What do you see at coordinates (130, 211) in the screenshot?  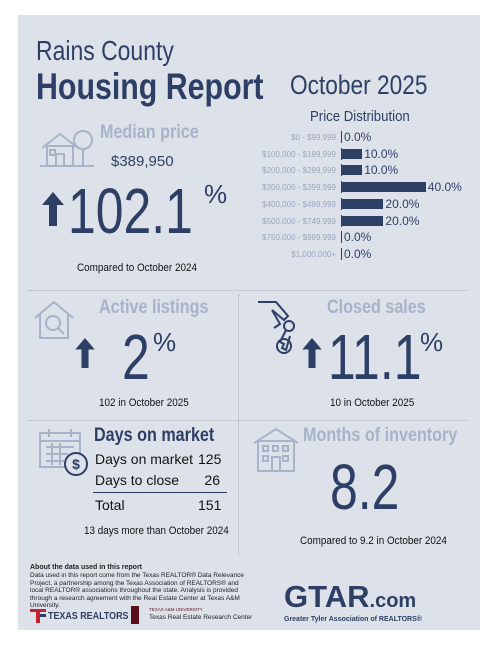 I see `median-change: 102.1` at bounding box center [130, 211].